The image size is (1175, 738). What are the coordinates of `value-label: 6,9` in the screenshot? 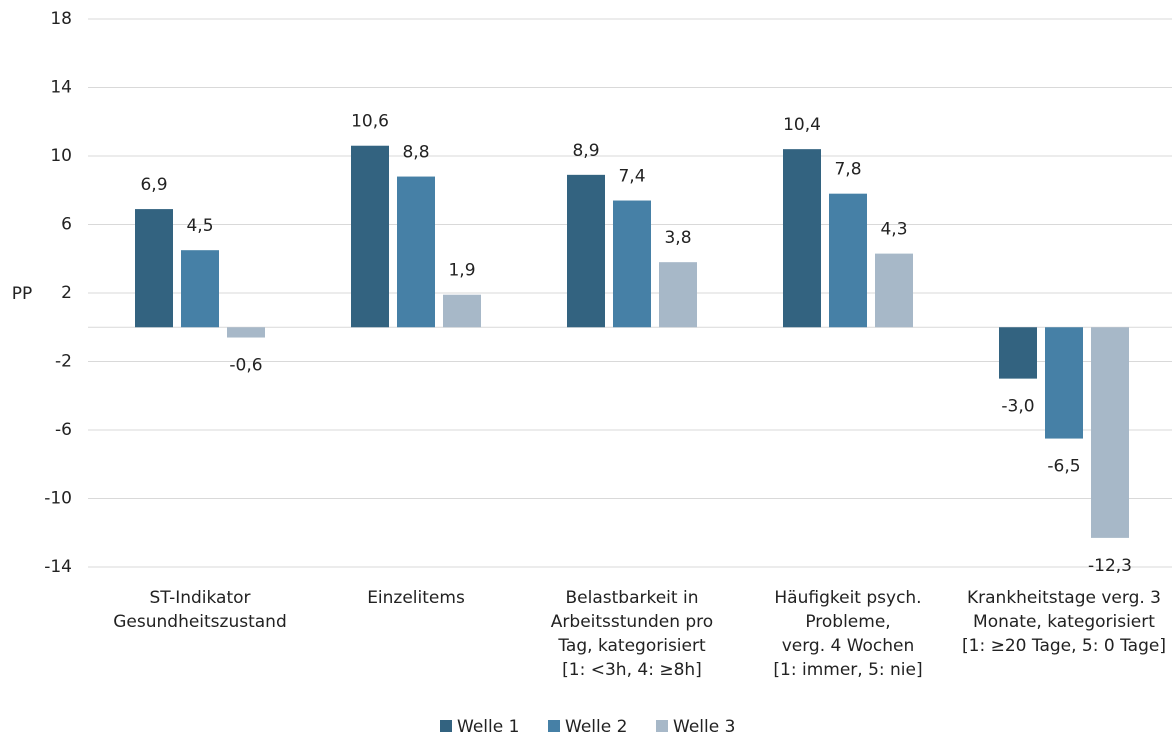 It's located at (153, 185).